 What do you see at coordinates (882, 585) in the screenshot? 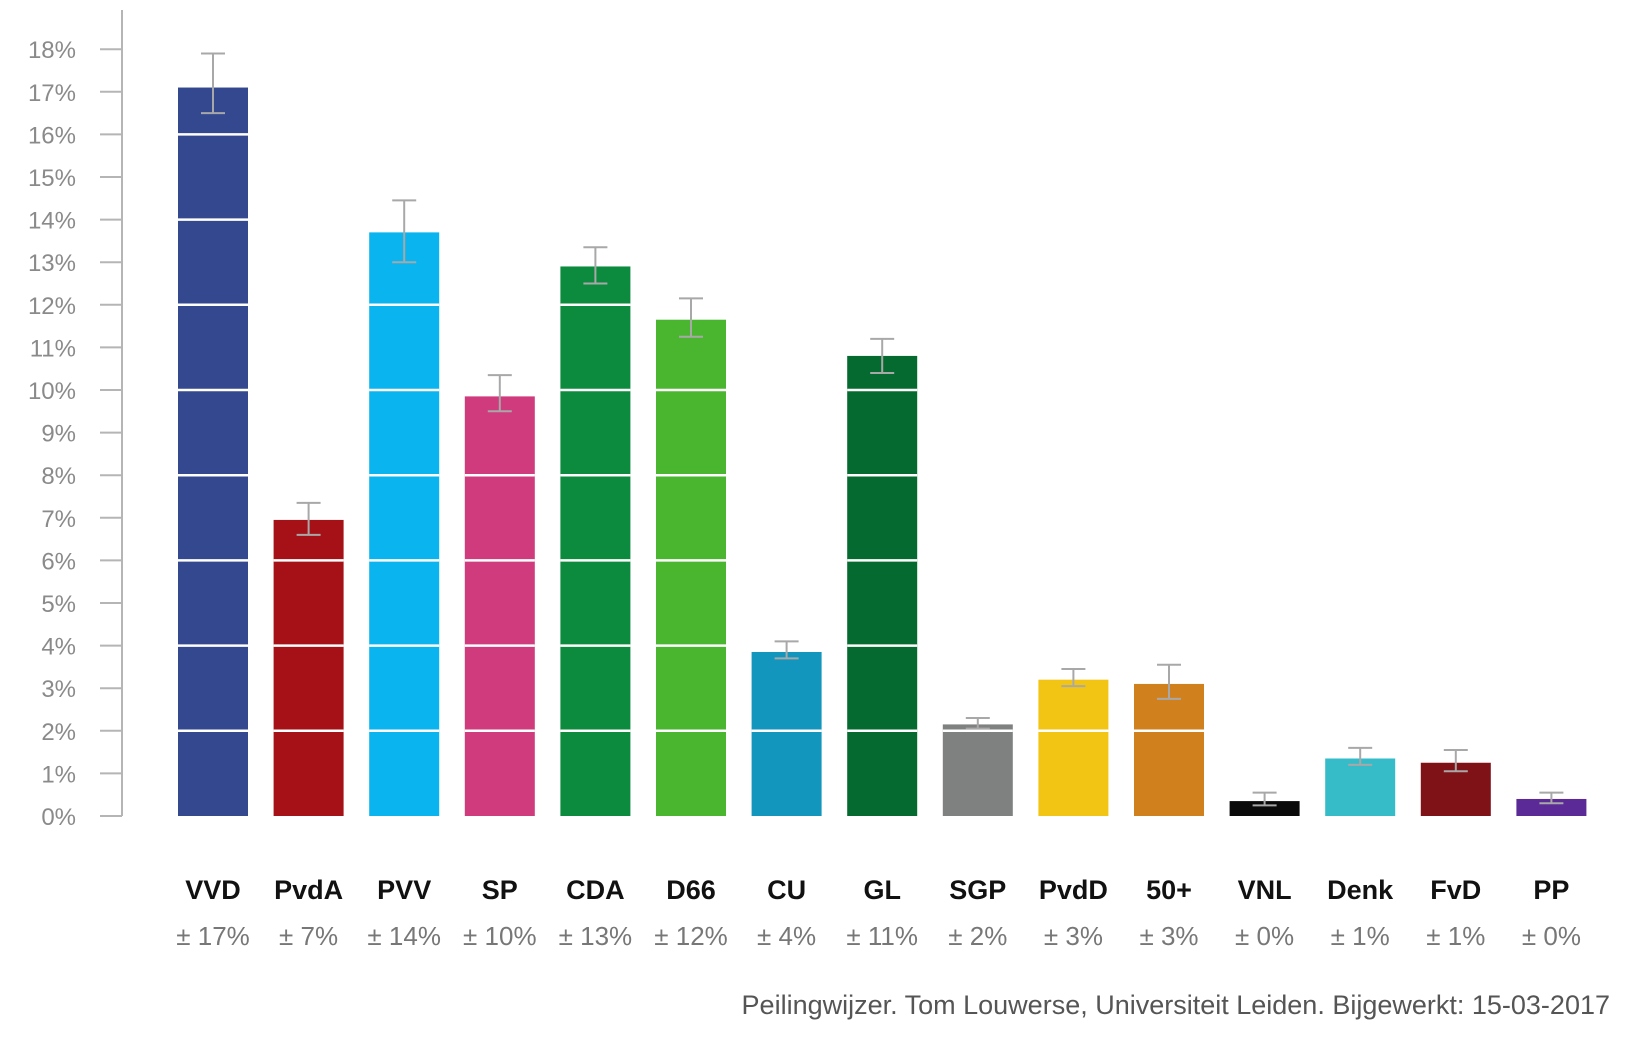
I see `bar-gl` at bounding box center [882, 585].